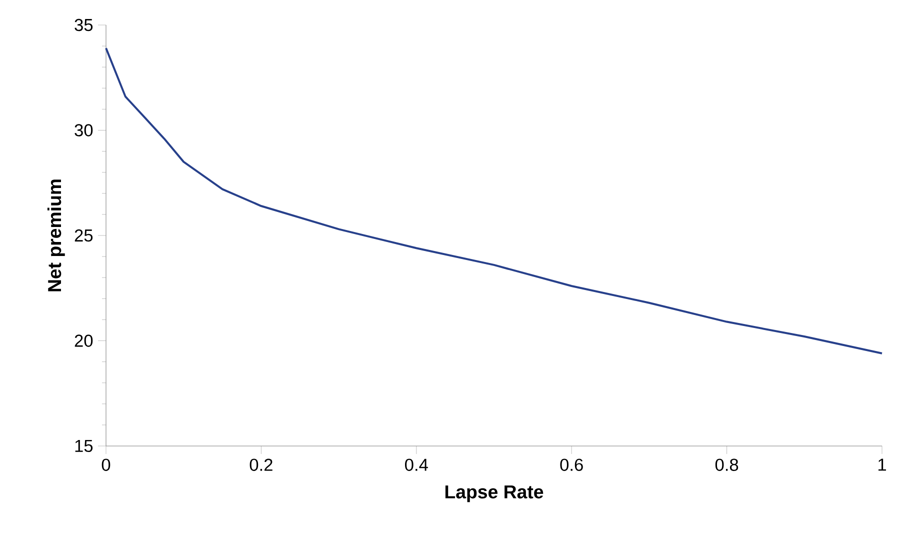  Describe the element at coordinates (83, 340) in the screenshot. I see `y-tick-label: 20` at that location.